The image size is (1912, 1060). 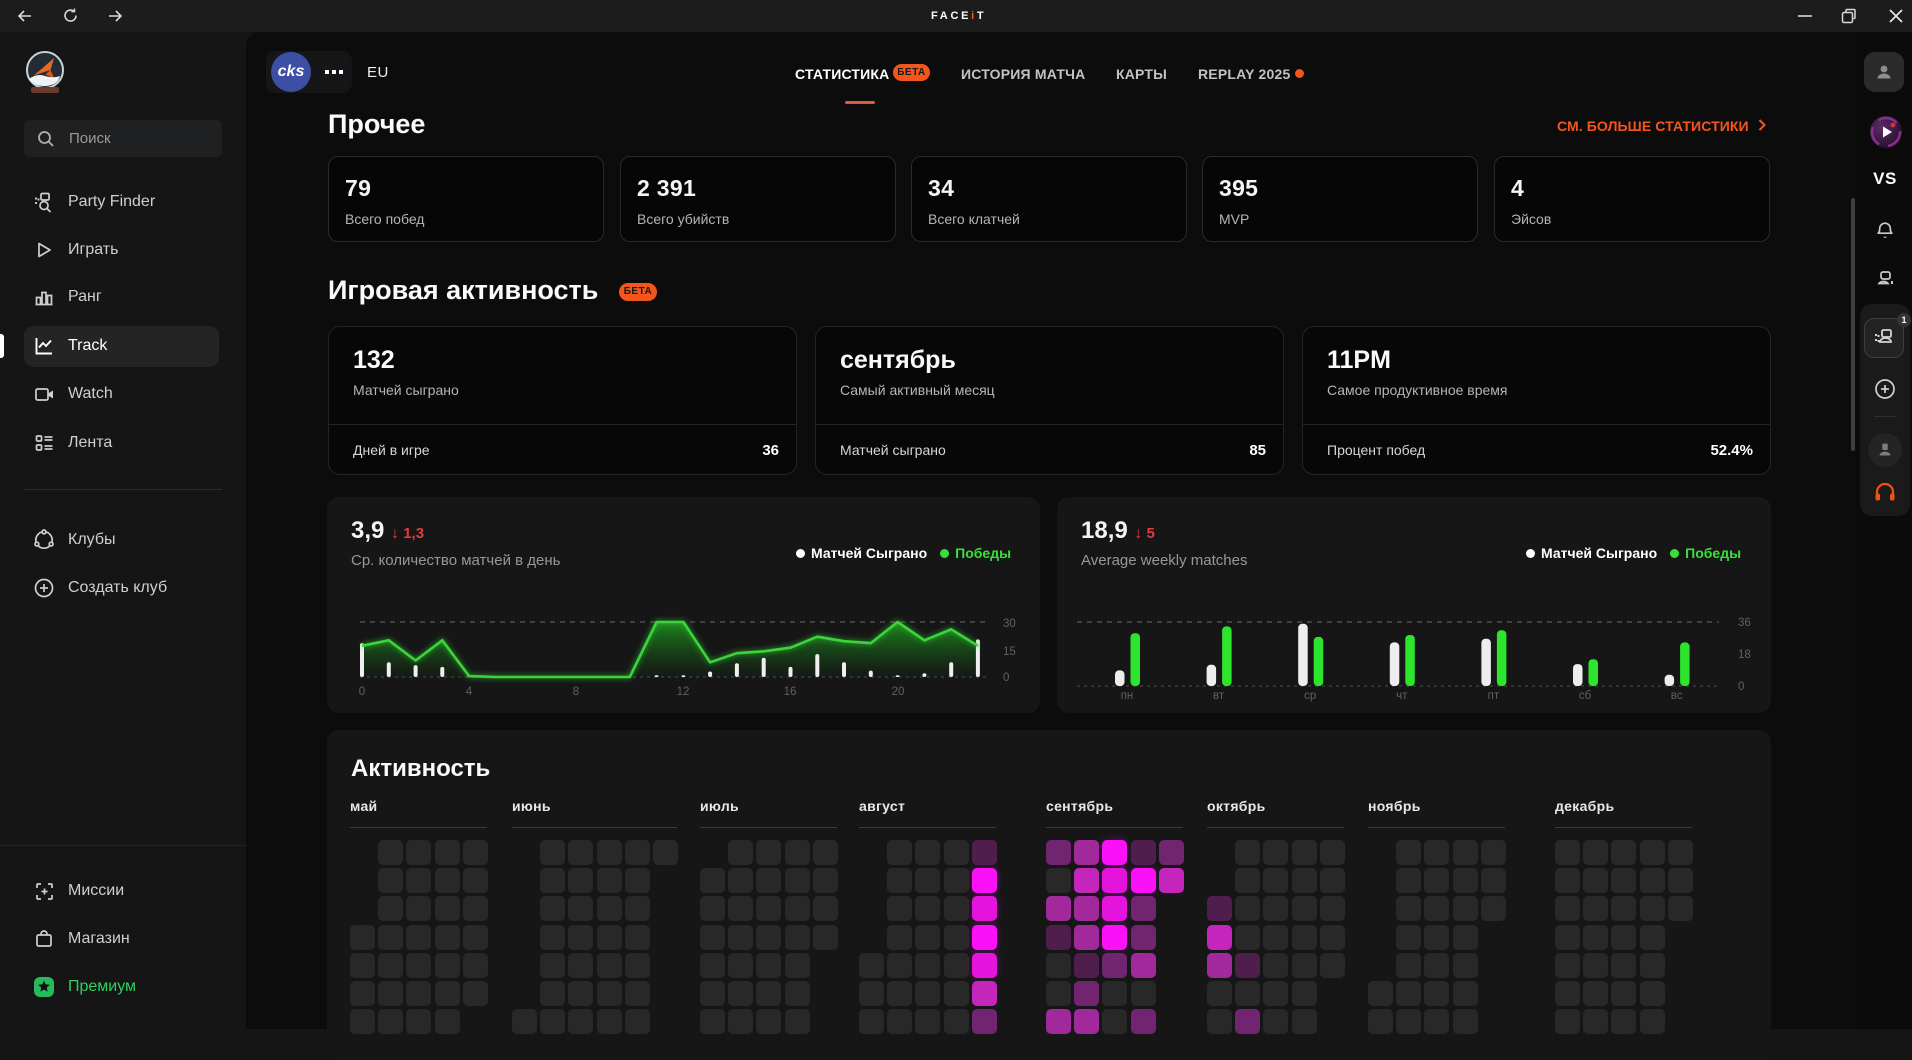 What do you see at coordinates (683, 692) in the screenshot?
I see `svg-text: 12` at bounding box center [683, 692].